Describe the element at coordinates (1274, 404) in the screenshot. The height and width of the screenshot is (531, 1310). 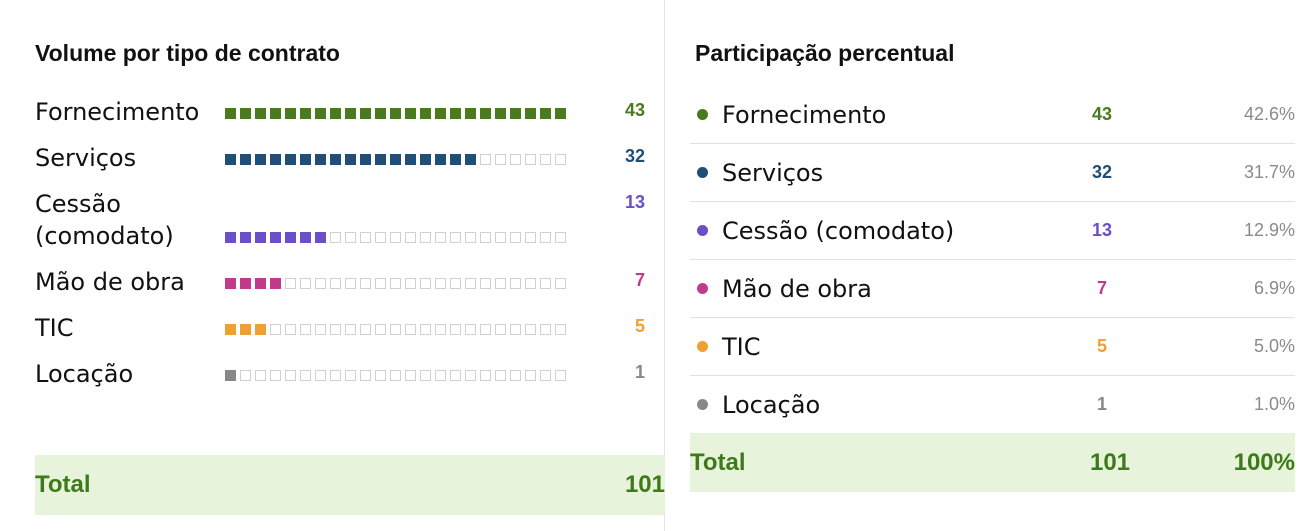
I see `row-share: 1.0%` at that location.